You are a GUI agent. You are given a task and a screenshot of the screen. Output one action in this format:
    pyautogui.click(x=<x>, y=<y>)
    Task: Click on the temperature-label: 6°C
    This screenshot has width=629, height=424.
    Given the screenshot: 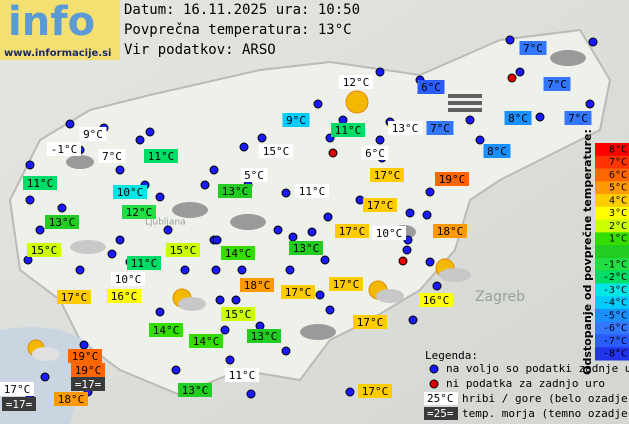 What is the action you would take?
    pyautogui.click(x=431, y=87)
    